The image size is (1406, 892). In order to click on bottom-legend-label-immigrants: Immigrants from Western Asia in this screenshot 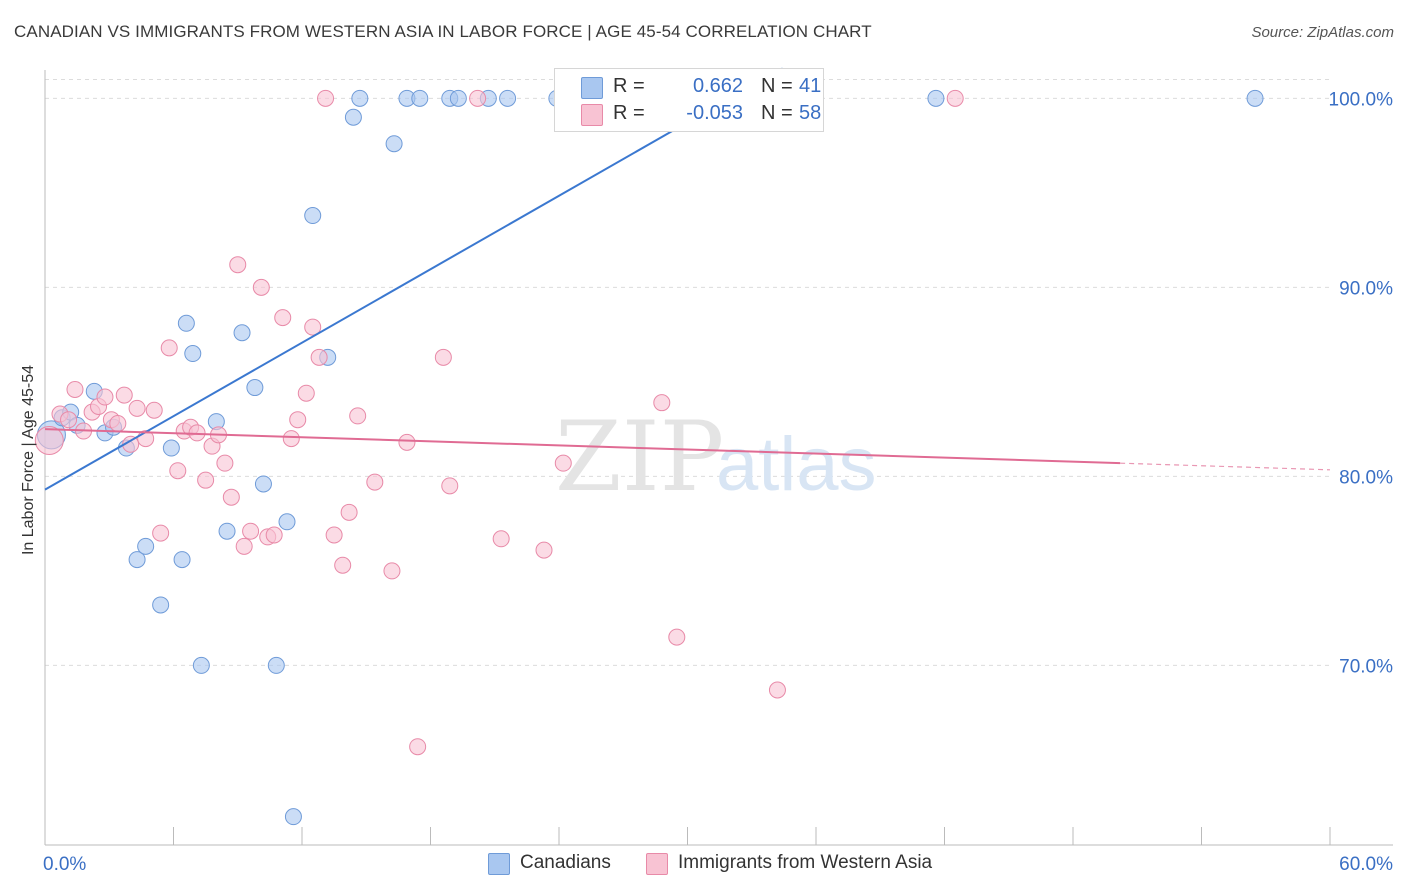, I will do `click(805, 862)`.